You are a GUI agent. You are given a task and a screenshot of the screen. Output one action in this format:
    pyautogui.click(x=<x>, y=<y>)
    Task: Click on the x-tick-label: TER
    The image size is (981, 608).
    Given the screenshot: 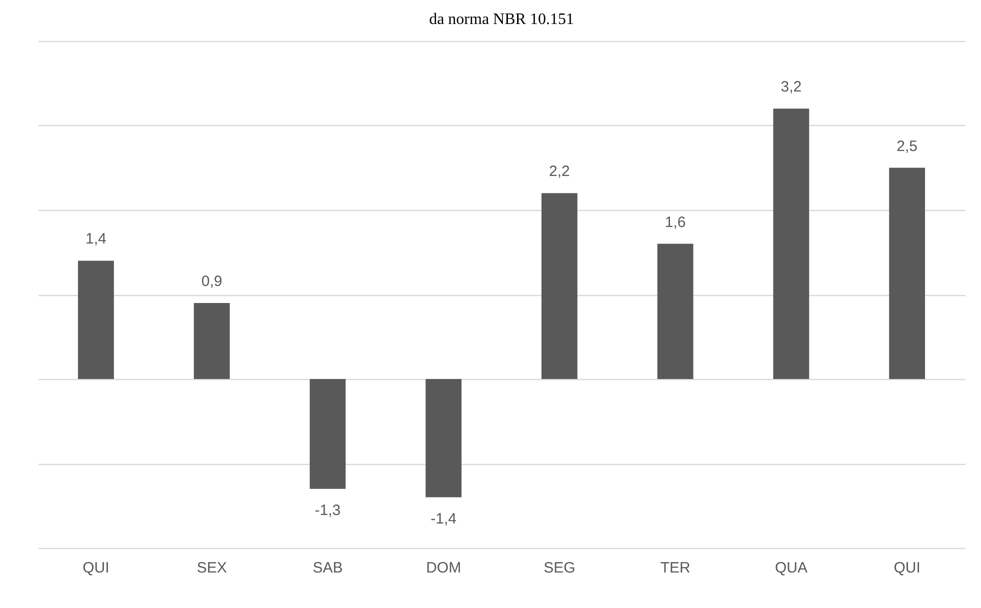 What is the action you would take?
    pyautogui.click(x=675, y=568)
    